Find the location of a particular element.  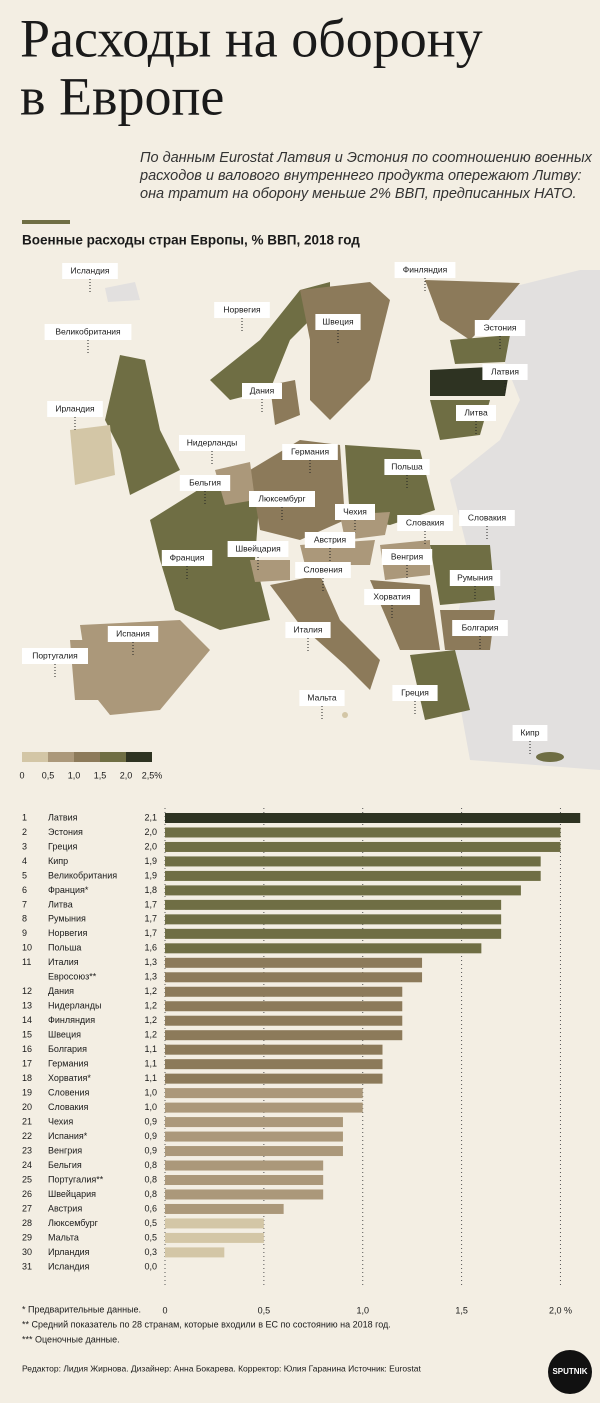

y-tick-label: Кипр is located at coordinates (58, 861).